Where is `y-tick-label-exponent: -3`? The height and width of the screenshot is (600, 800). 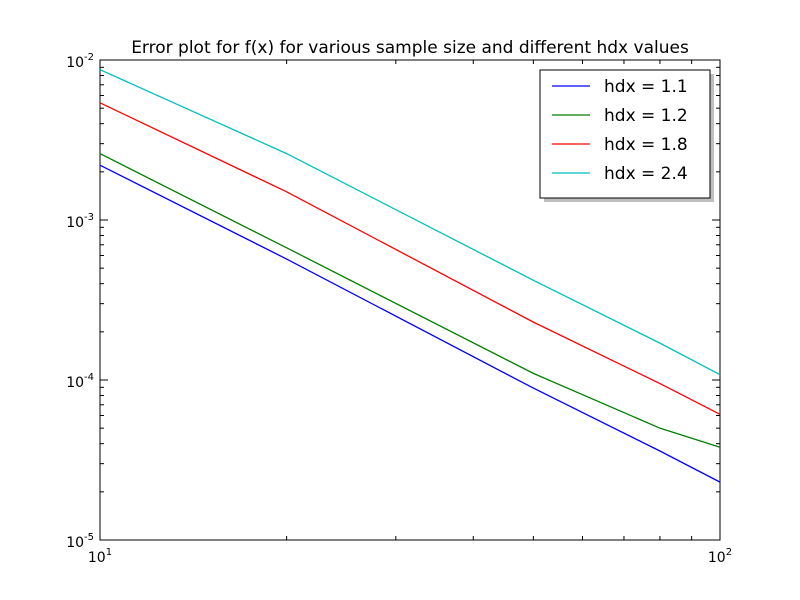
y-tick-label-exponent: -3 is located at coordinates (89, 217).